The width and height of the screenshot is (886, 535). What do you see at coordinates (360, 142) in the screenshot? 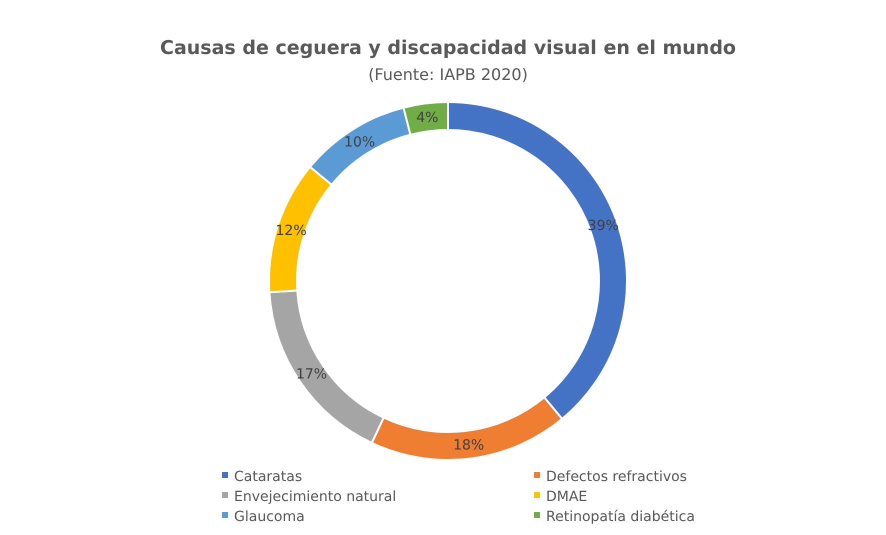
I see `data-label: 10%` at bounding box center [360, 142].